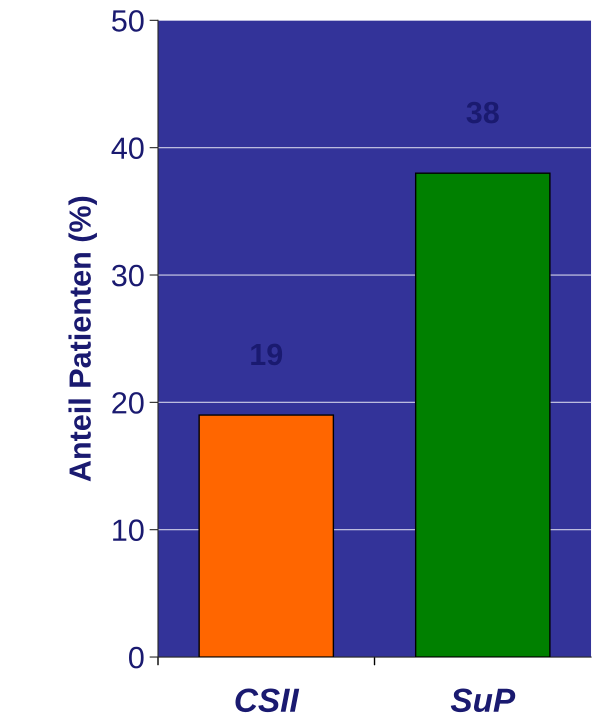 This screenshot has width=594, height=726. Describe the element at coordinates (128, 21) in the screenshot. I see `y-tick-label: 50` at that location.